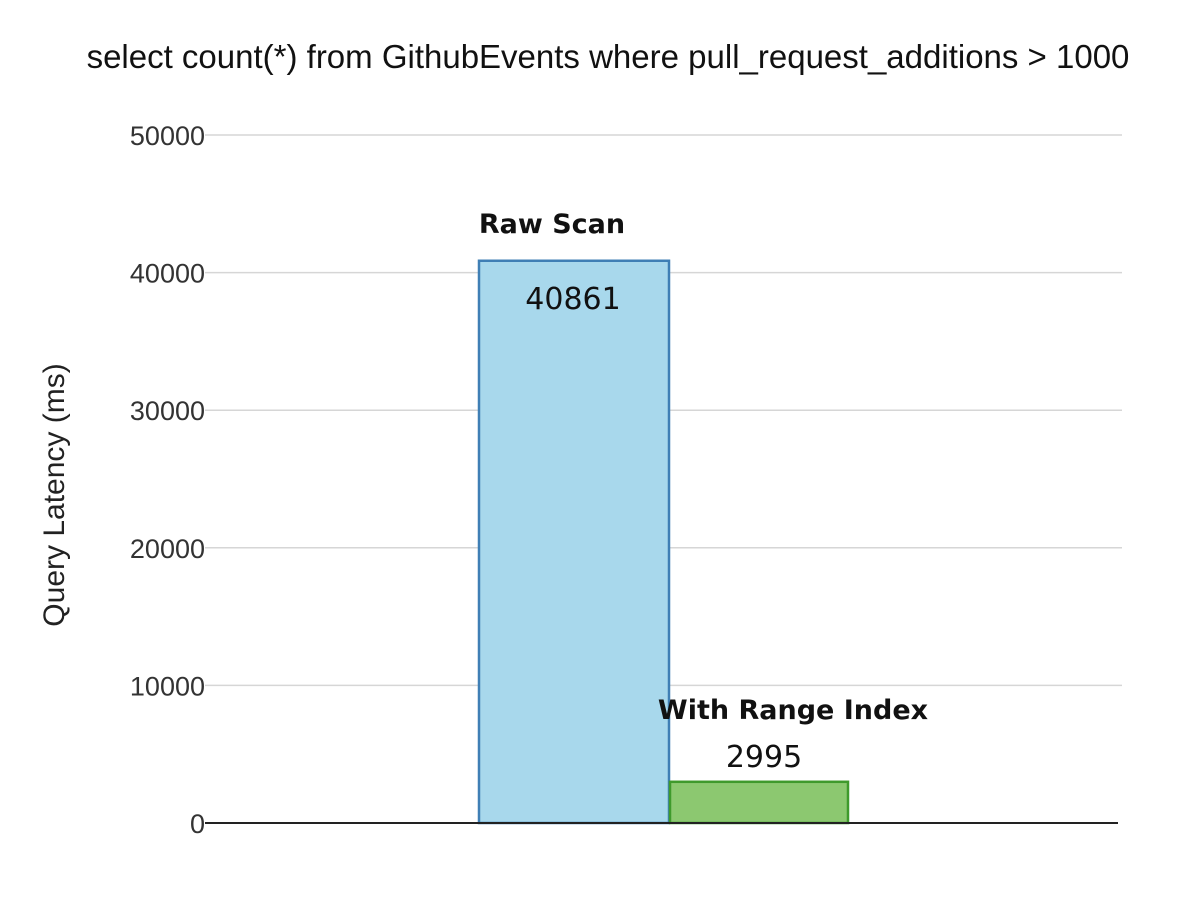  I want to click on y-tick-label: 30000, so click(167, 411).